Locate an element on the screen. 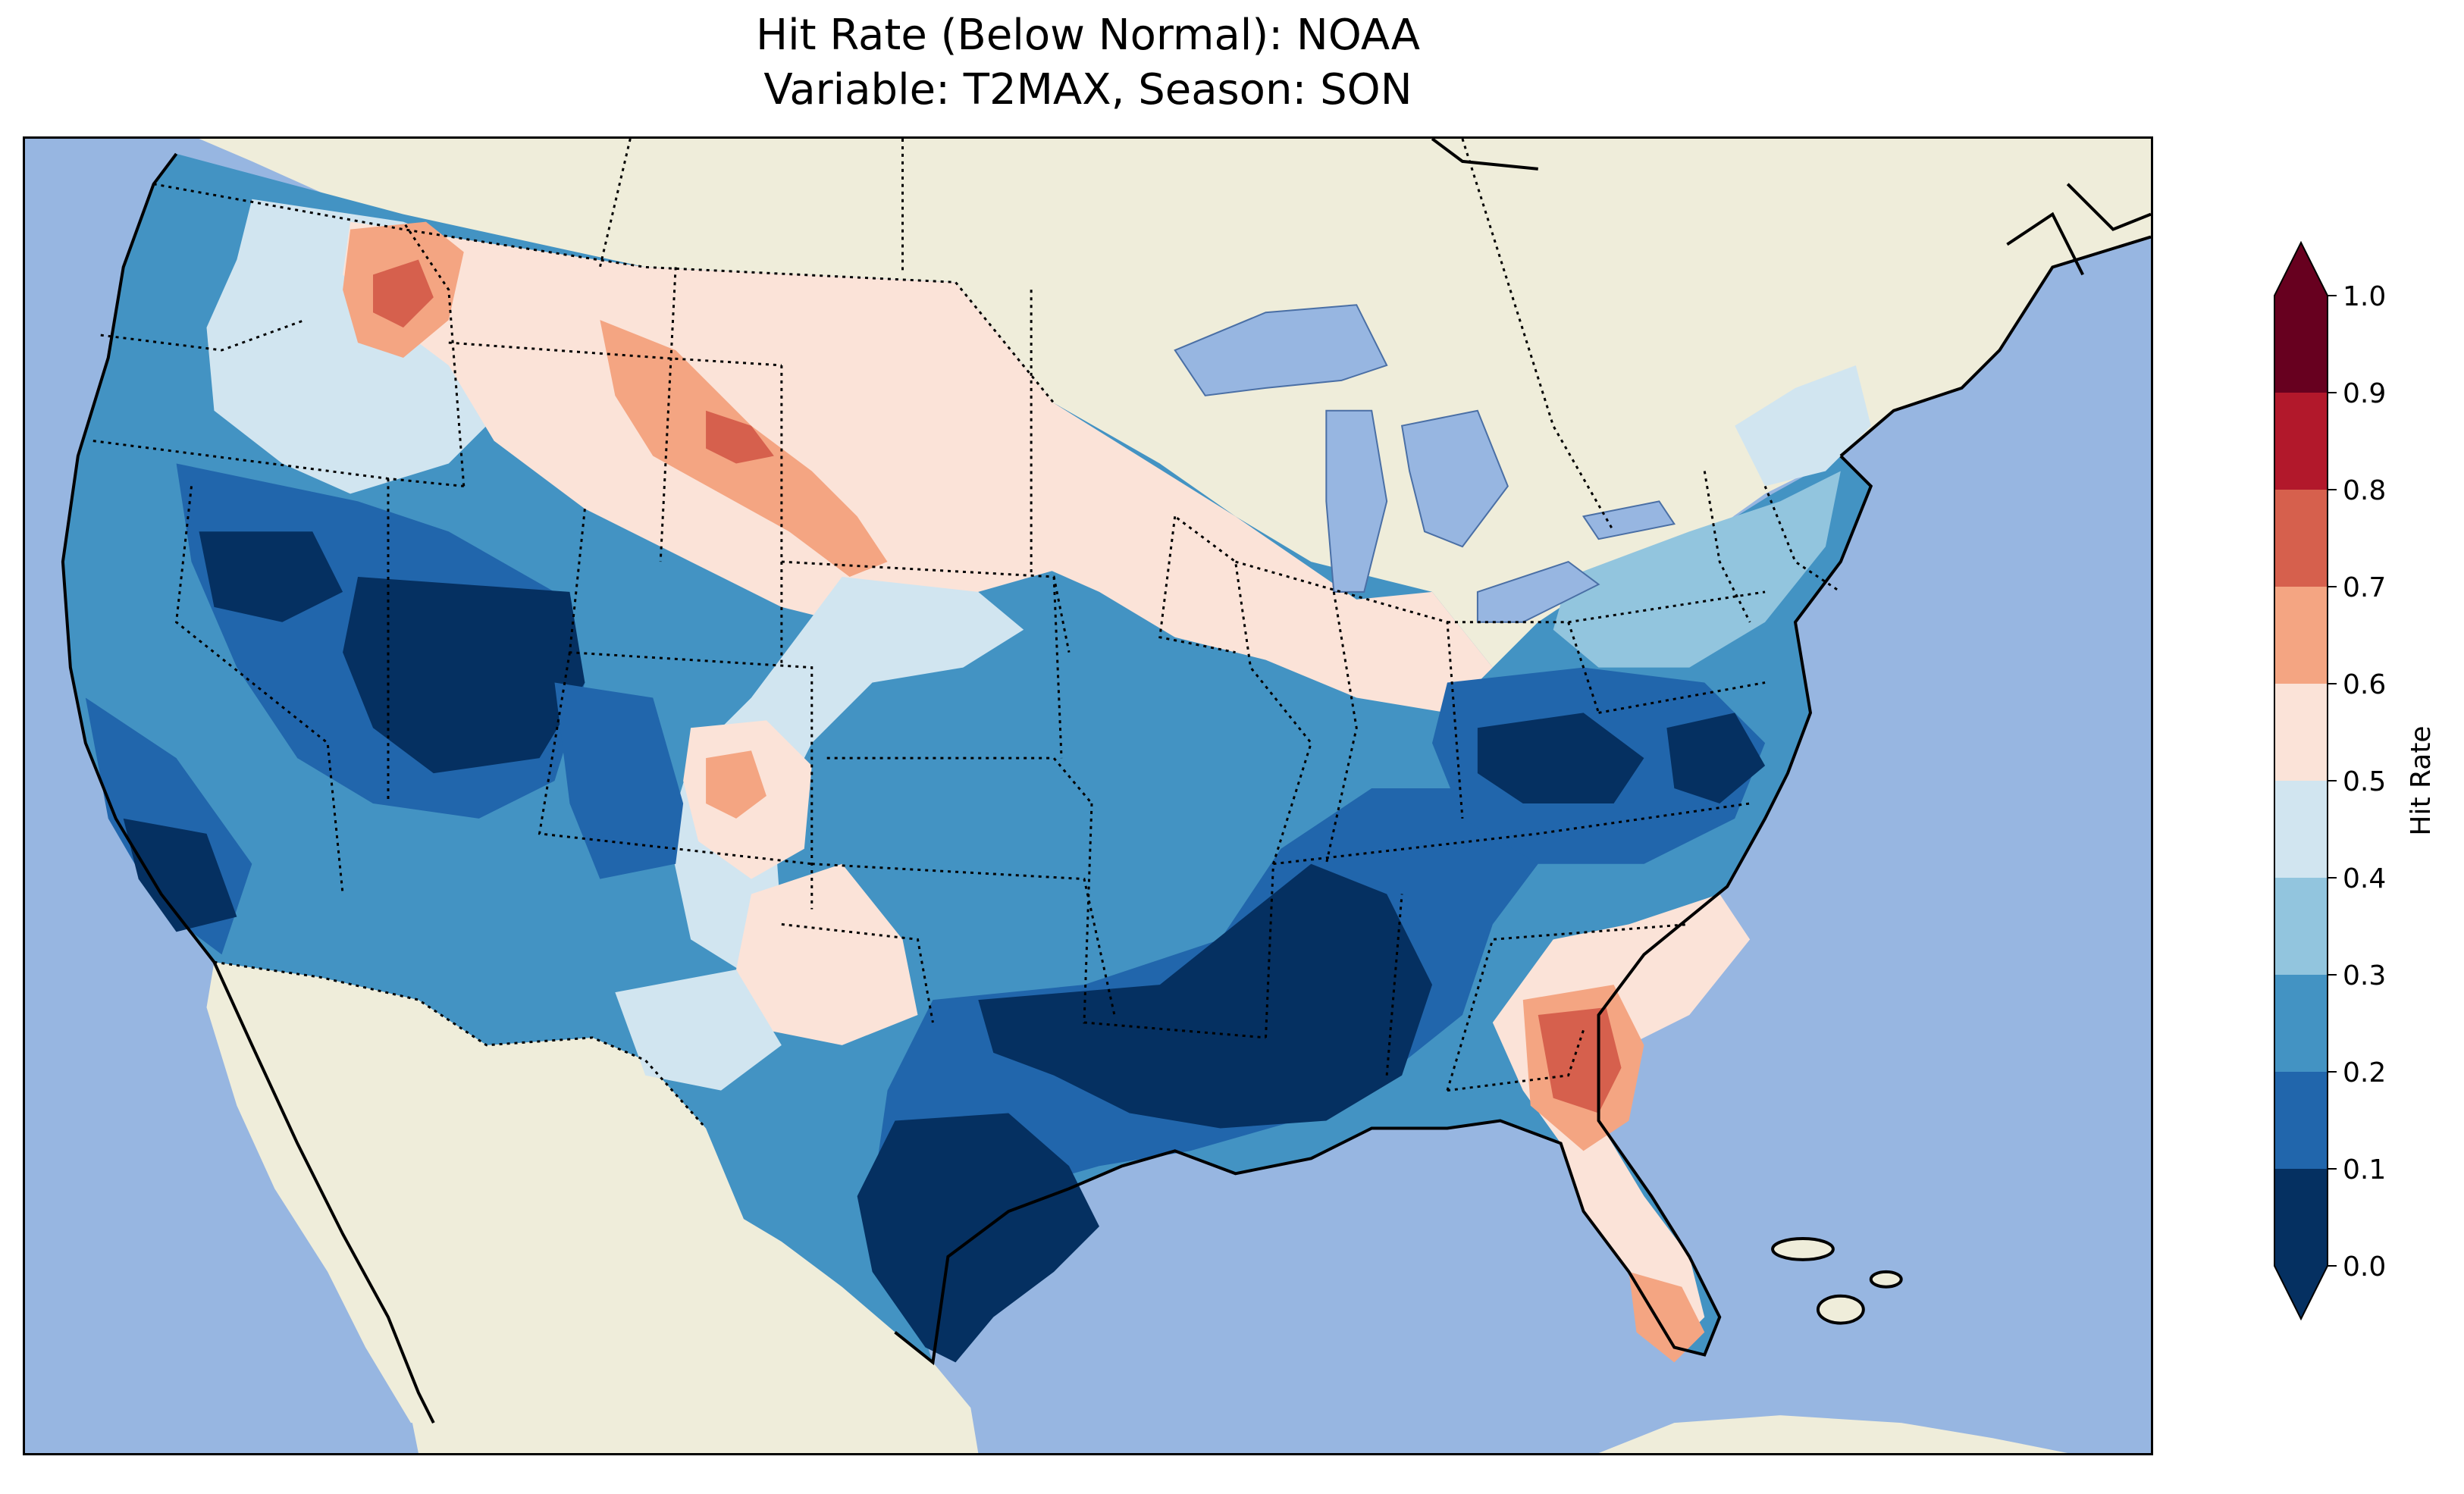  great-lakes is located at coordinates (1425, 463).